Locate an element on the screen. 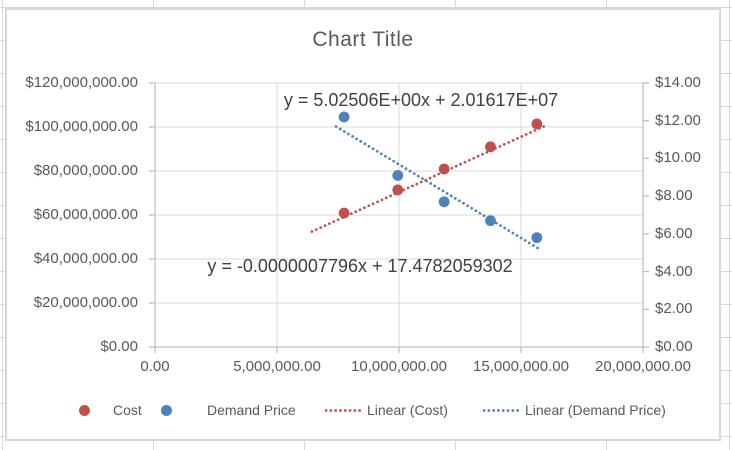 This screenshot has height=450, width=732. legend-label-demand-price: Demand Price is located at coordinates (251, 410).